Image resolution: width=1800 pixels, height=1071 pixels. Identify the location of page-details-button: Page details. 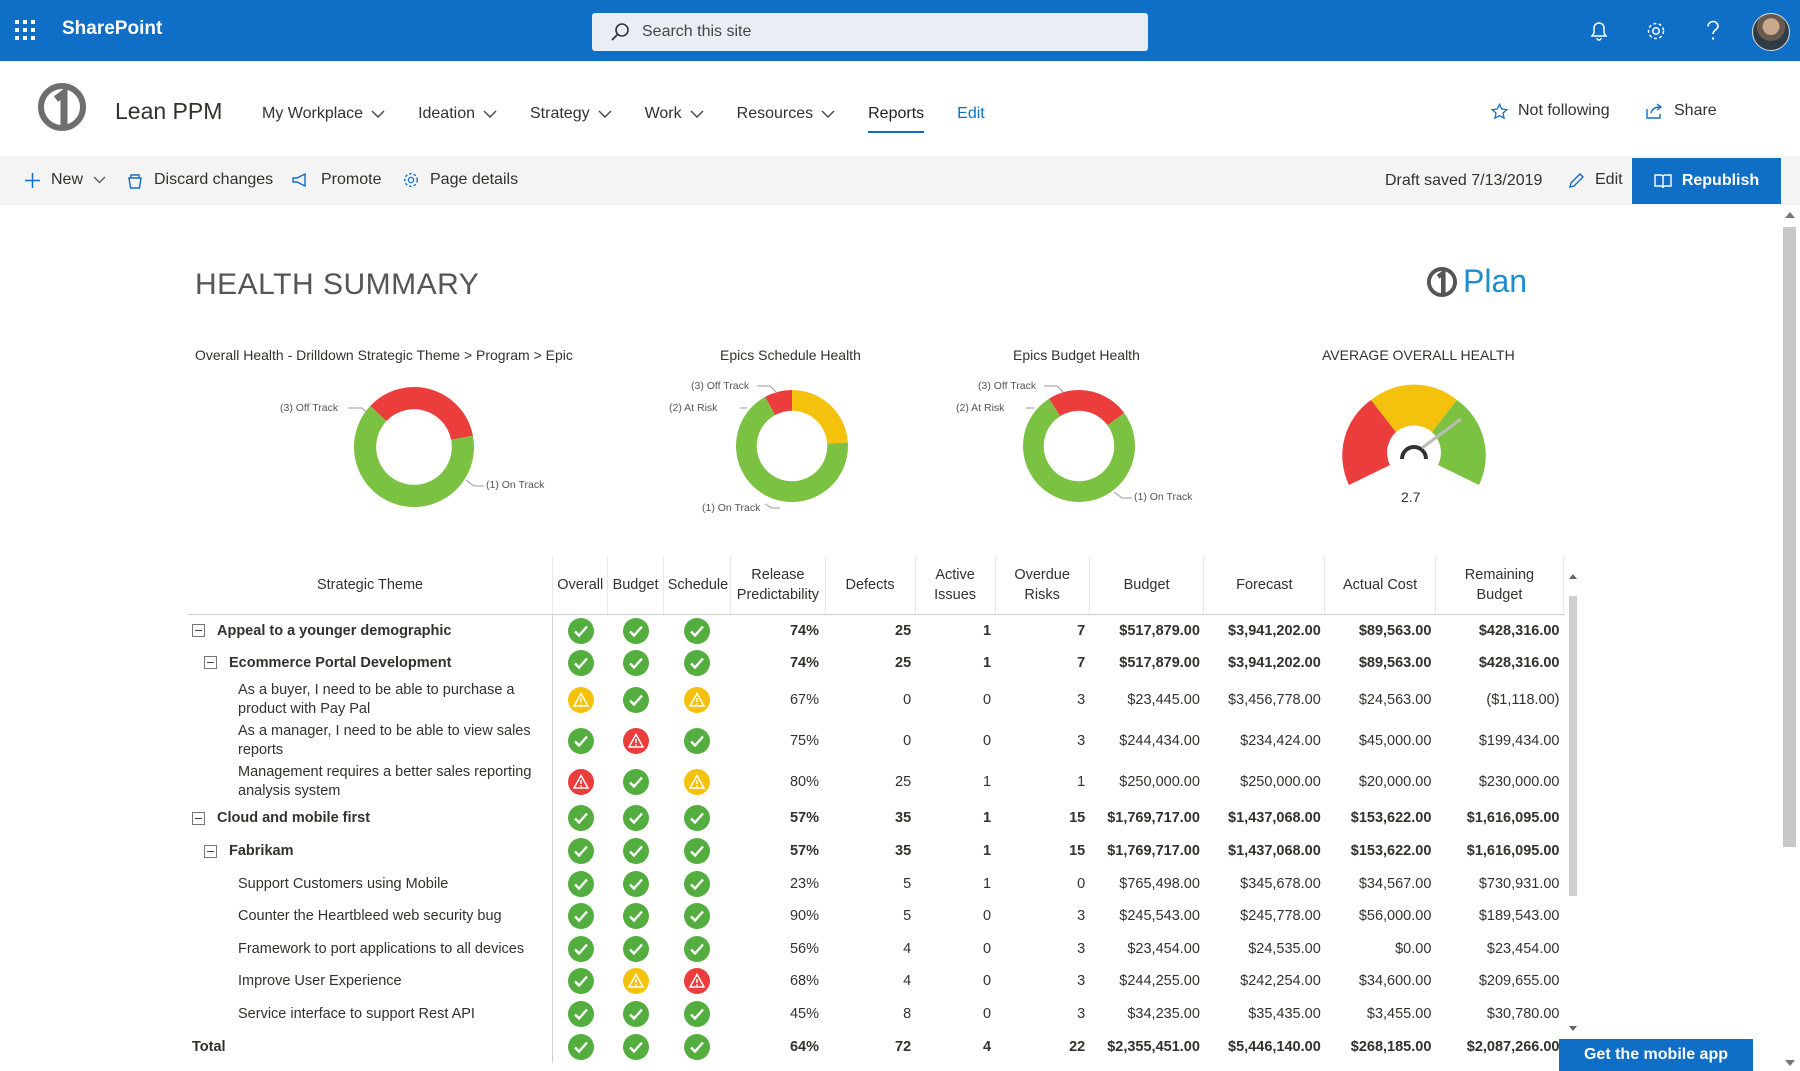
(460, 180).